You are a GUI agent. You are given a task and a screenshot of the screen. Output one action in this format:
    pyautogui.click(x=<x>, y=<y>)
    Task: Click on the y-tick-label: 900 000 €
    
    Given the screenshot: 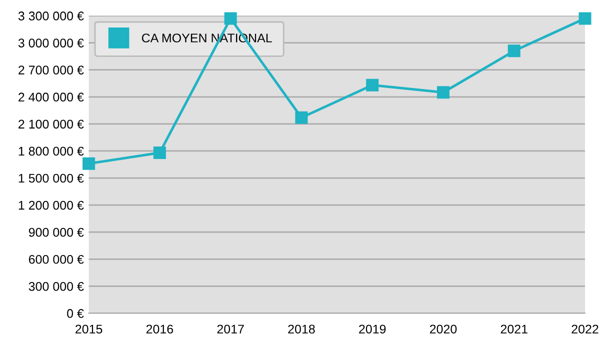 What is the action you would take?
    pyautogui.click(x=56, y=232)
    